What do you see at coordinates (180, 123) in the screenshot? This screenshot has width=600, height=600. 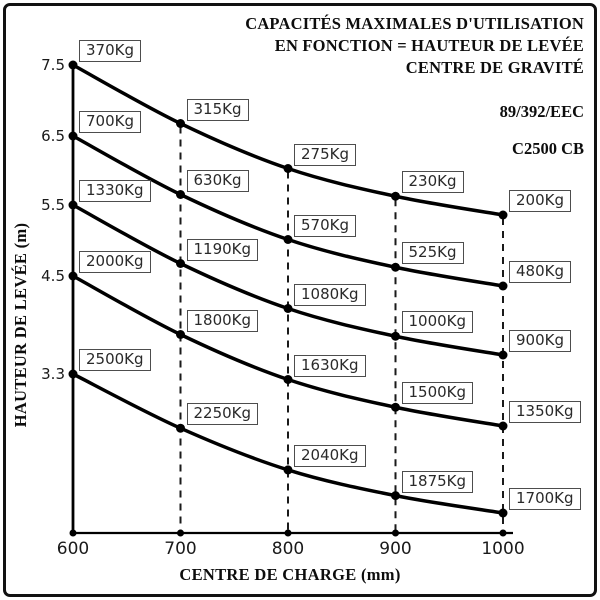 I see `data-point-hauteur-7.5m-700` at bounding box center [180, 123].